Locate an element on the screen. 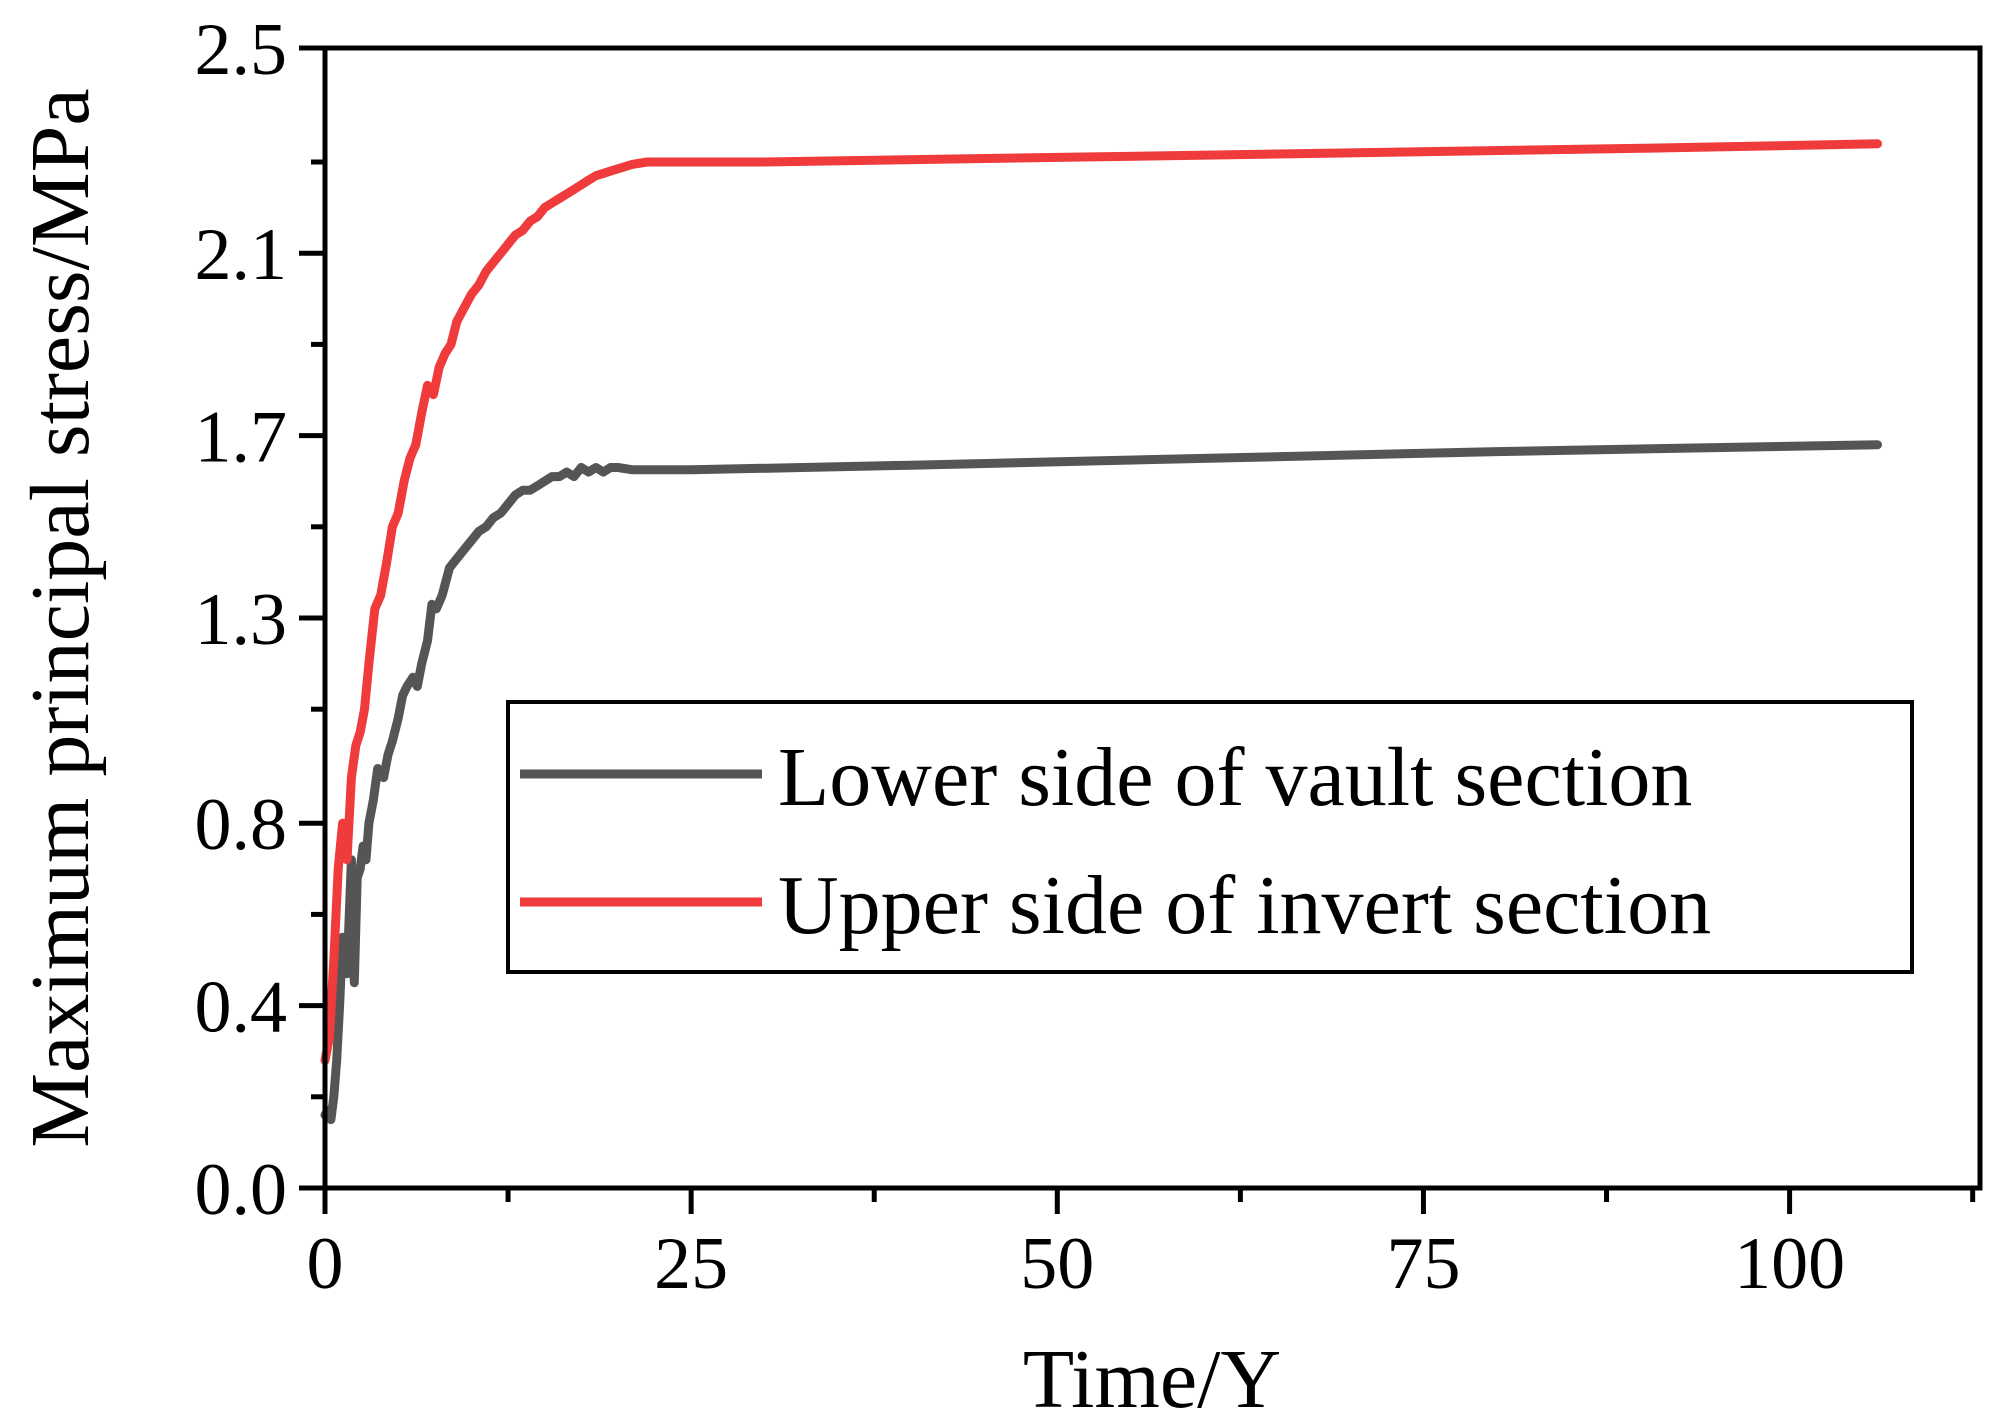 Image resolution: width=1998 pixels, height=1419 pixels. x-tick-label: 25 is located at coordinates (691, 1264).